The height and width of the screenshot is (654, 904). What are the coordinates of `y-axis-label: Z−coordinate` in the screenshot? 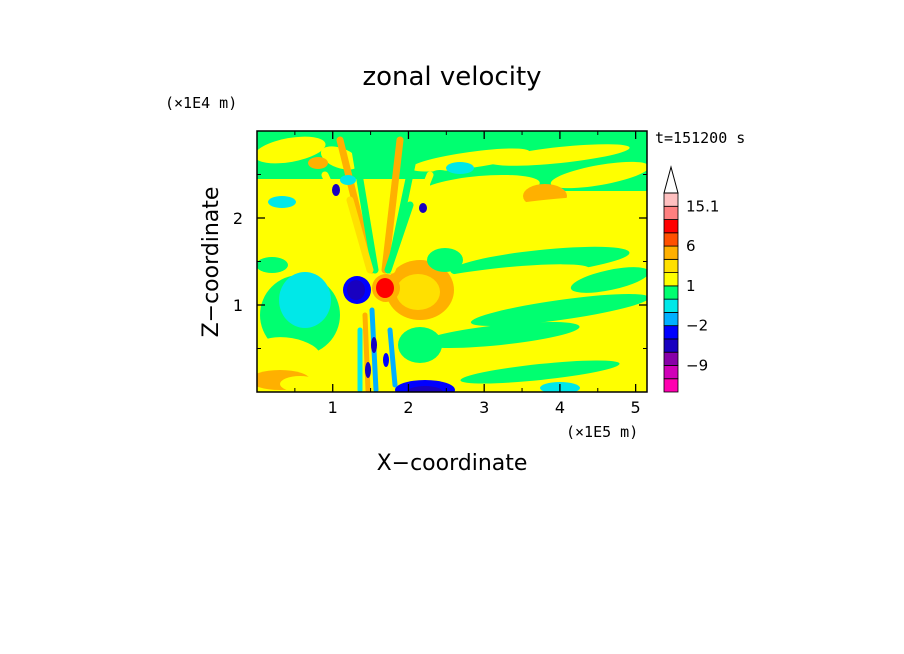 It's located at (211, 262).